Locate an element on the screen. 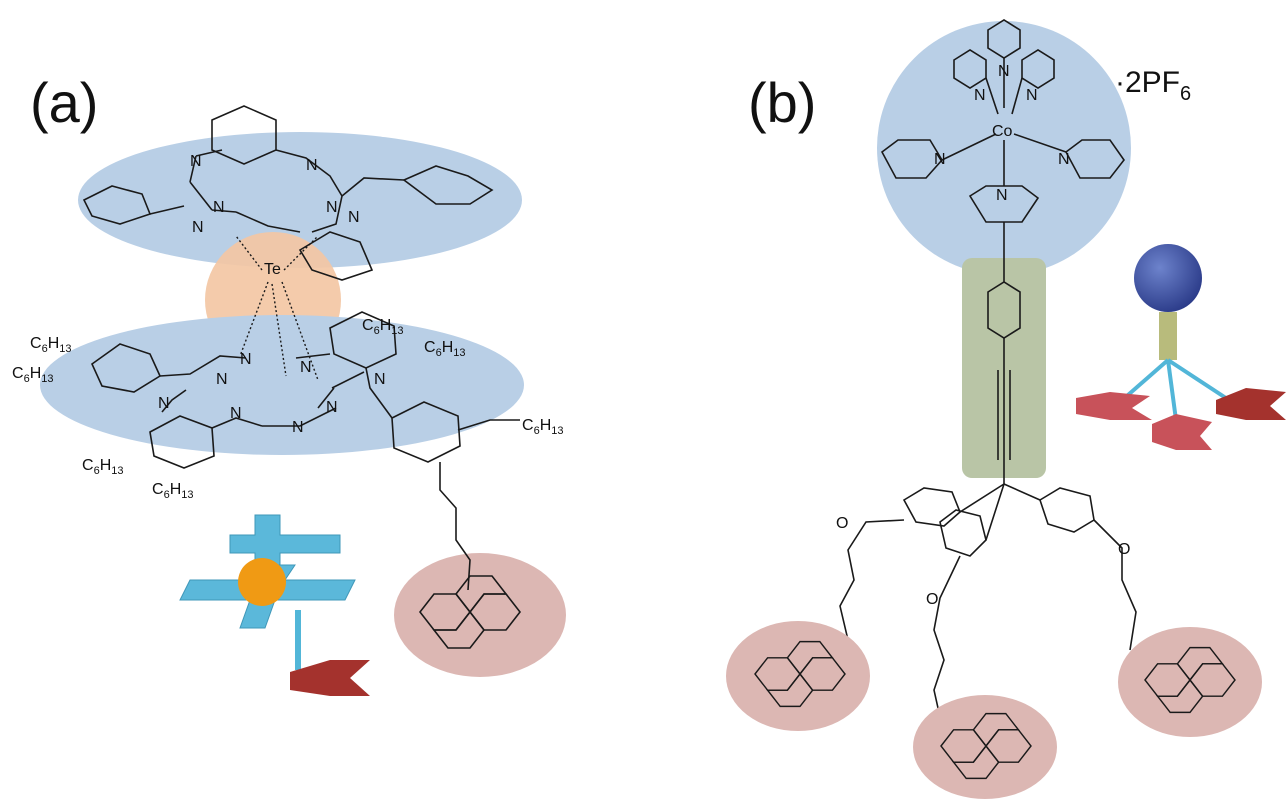 This screenshot has height=802, width=1286. pyrene-disc-a is located at coordinates (480, 615).